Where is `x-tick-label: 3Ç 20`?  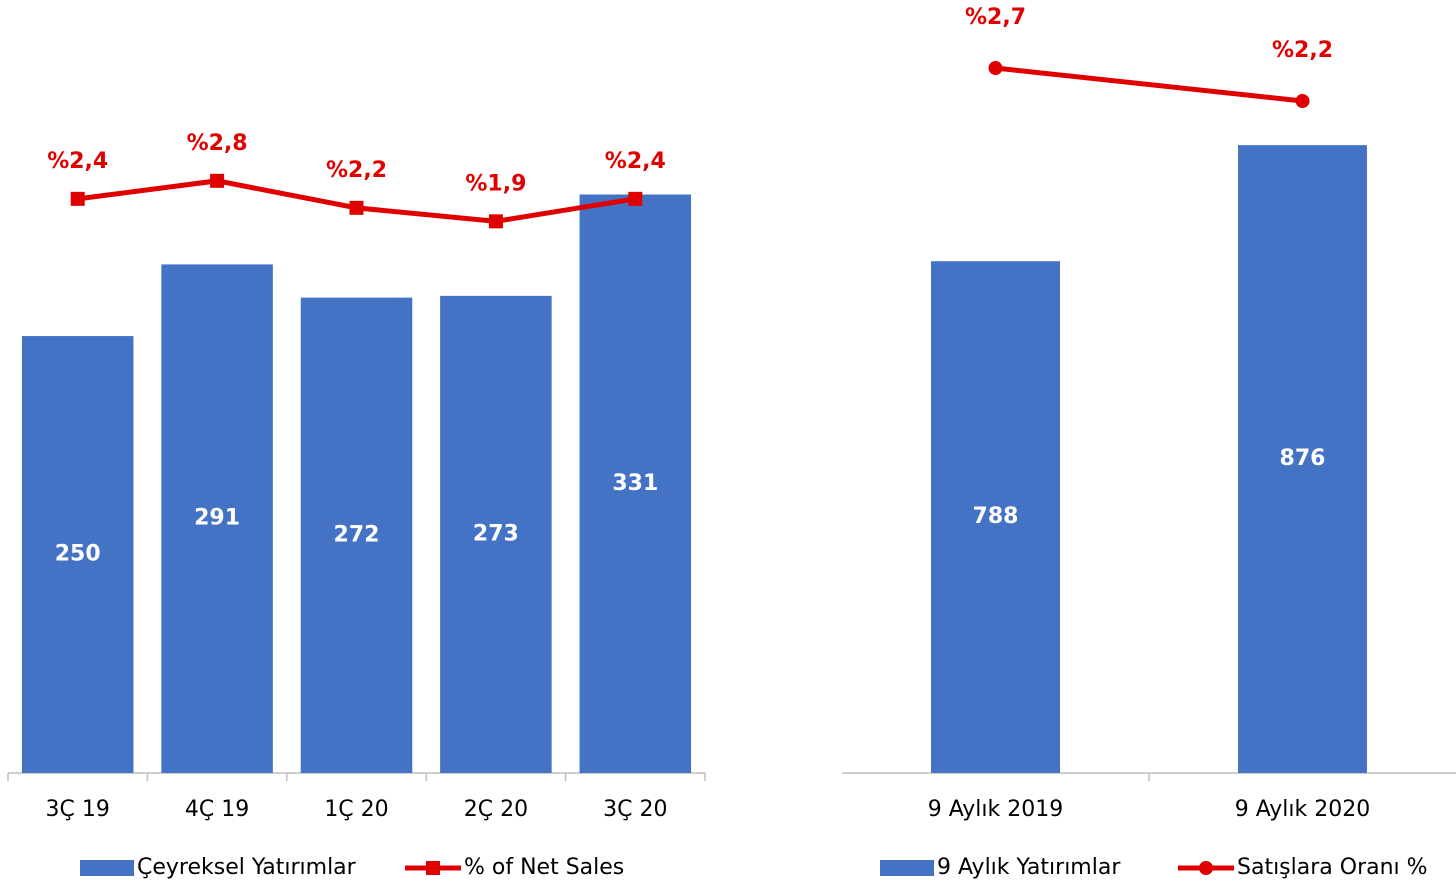 x-tick-label: 3Ç 20 is located at coordinates (635, 809).